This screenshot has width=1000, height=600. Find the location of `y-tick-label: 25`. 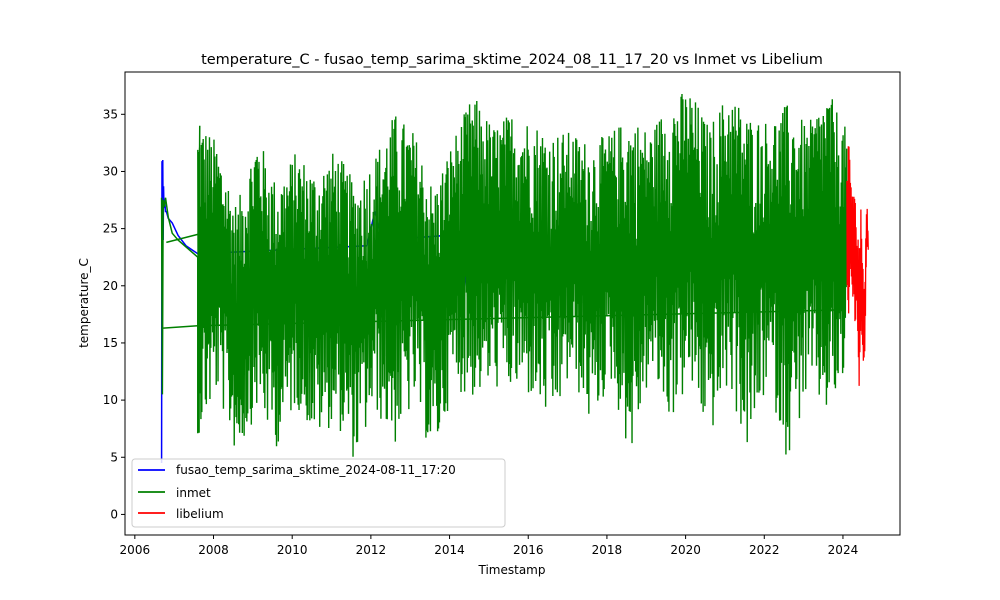

y-tick-label: 25 is located at coordinates (110, 229).